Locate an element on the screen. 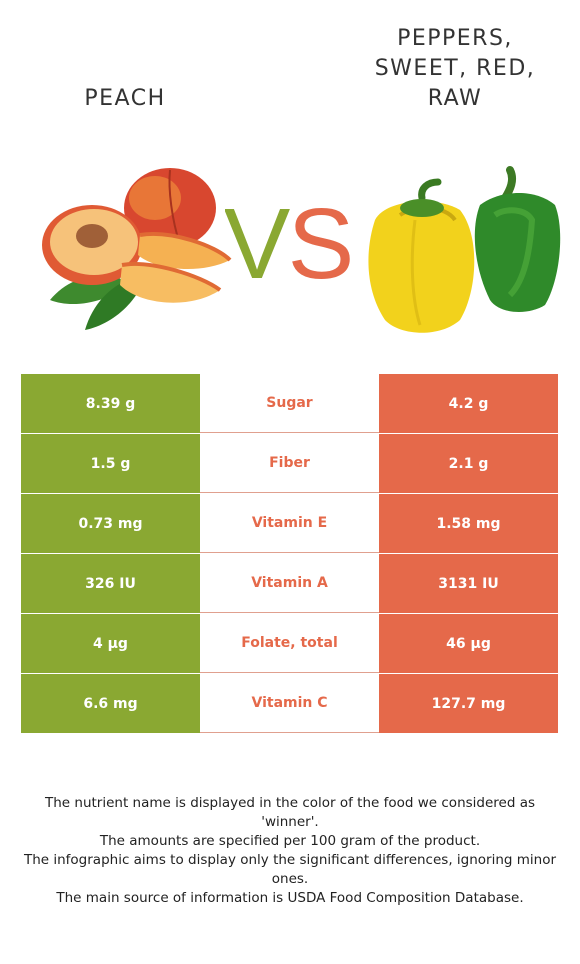 The width and height of the screenshot is (580, 964). right-value: 127.7 mg is located at coordinates (468, 703).